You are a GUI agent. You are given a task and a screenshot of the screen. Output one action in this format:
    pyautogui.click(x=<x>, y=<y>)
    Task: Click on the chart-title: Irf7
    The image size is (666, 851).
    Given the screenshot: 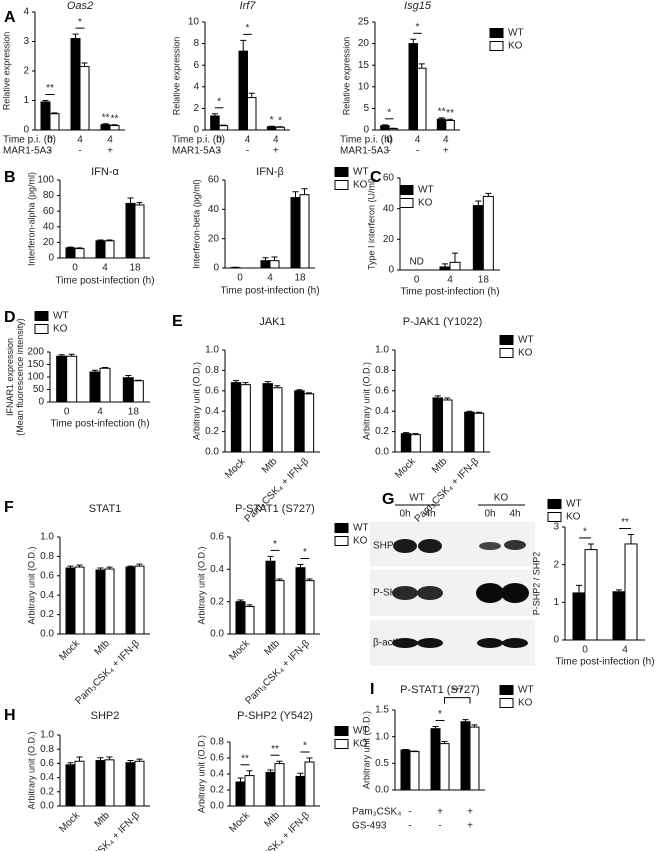 What is the action you would take?
    pyautogui.click(x=248, y=6)
    